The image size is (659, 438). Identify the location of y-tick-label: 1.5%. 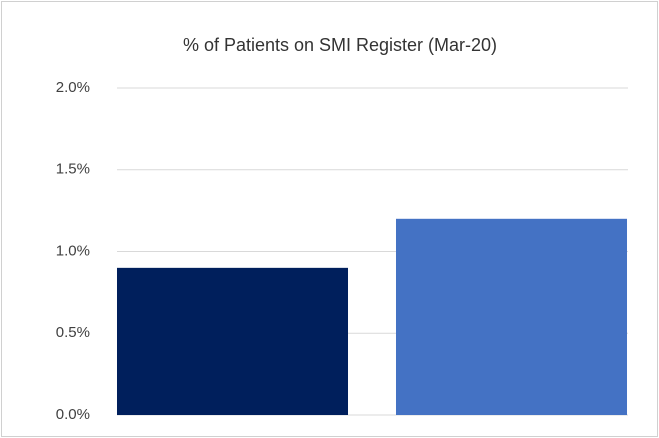
(73, 169).